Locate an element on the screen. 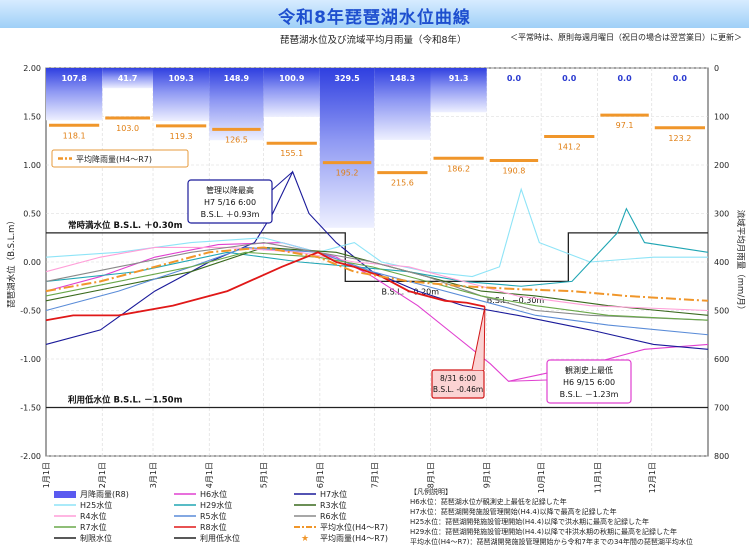  title-banner is located at coordinates (374, 14).